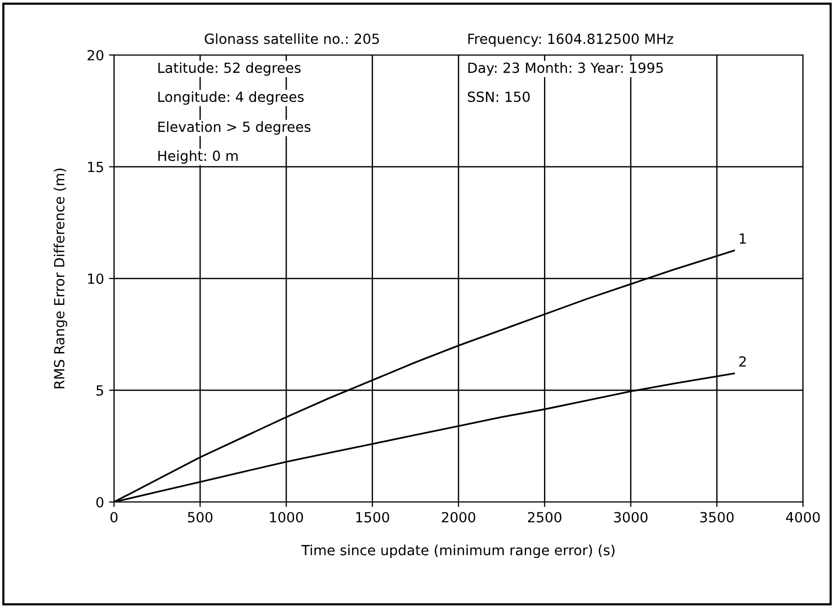 Image resolution: width=834 pixels, height=608 pixels. I want to click on x-tick-label: 500, so click(200, 517).